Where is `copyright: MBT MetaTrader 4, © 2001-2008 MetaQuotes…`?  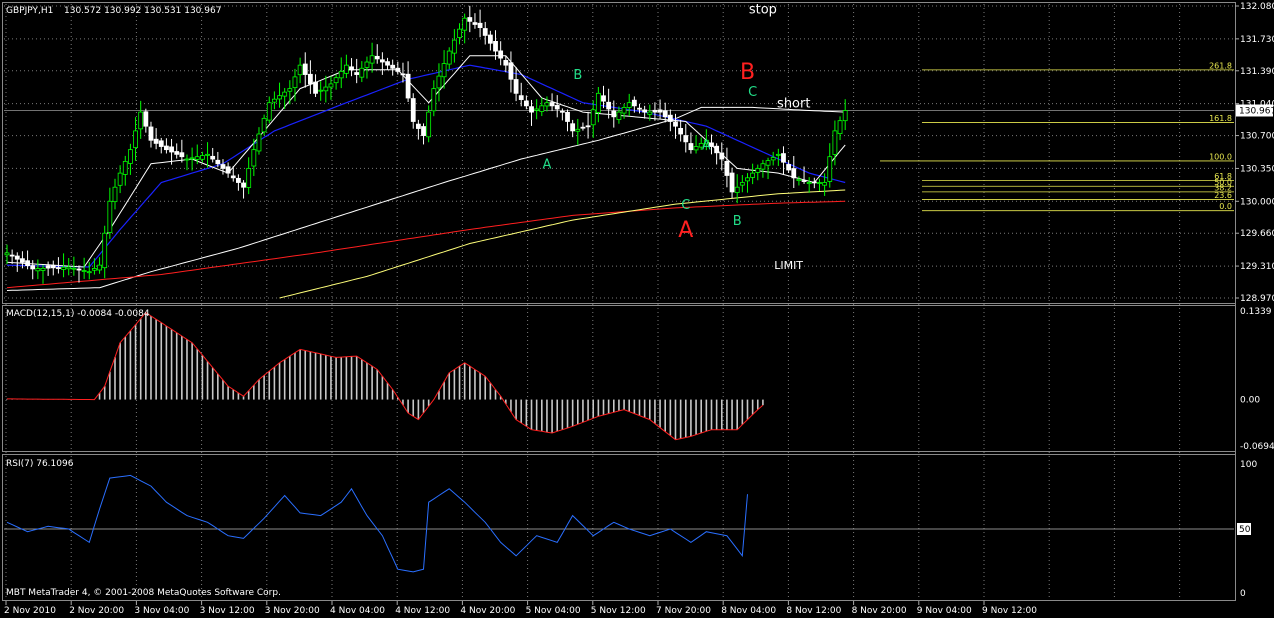 copyright: MBT MetaTrader 4, © 2001-2008 MetaQuotes… is located at coordinates (143, 593).